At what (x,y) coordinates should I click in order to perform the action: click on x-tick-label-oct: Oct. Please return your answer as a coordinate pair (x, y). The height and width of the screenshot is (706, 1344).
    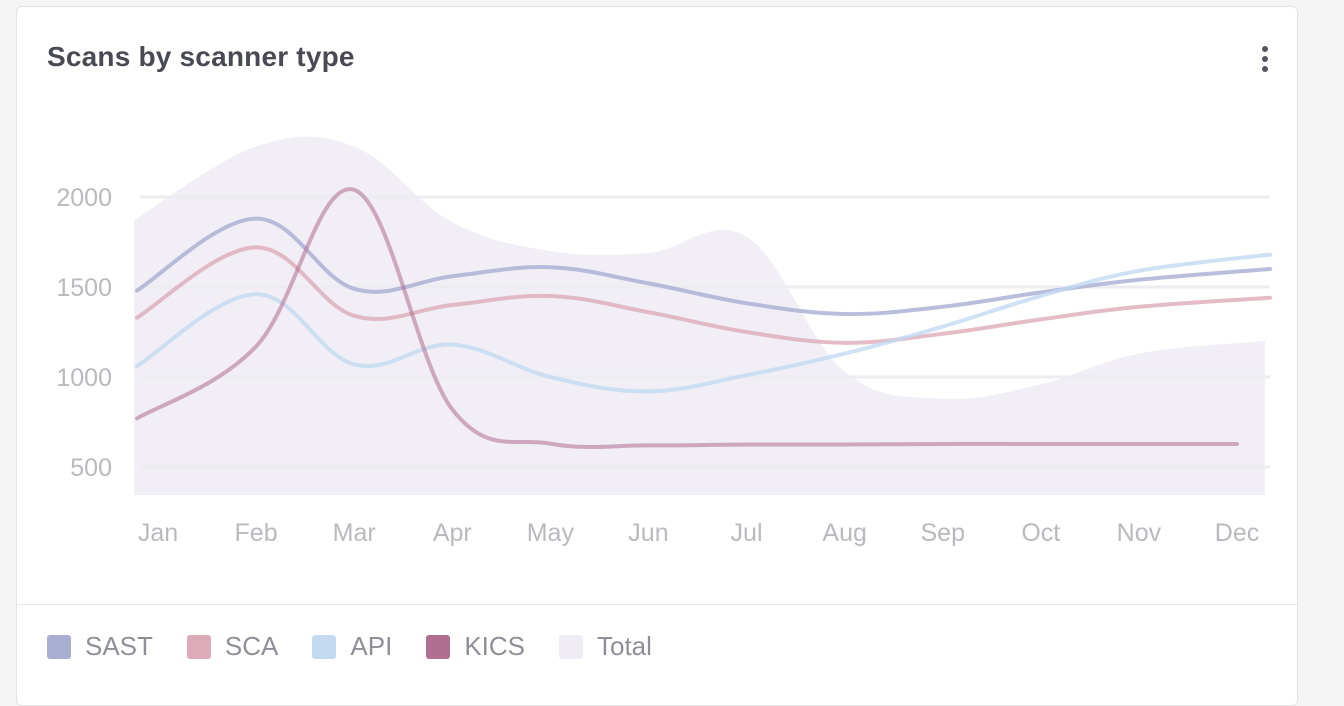
    Looking at the image, I should click on (1040, 533).